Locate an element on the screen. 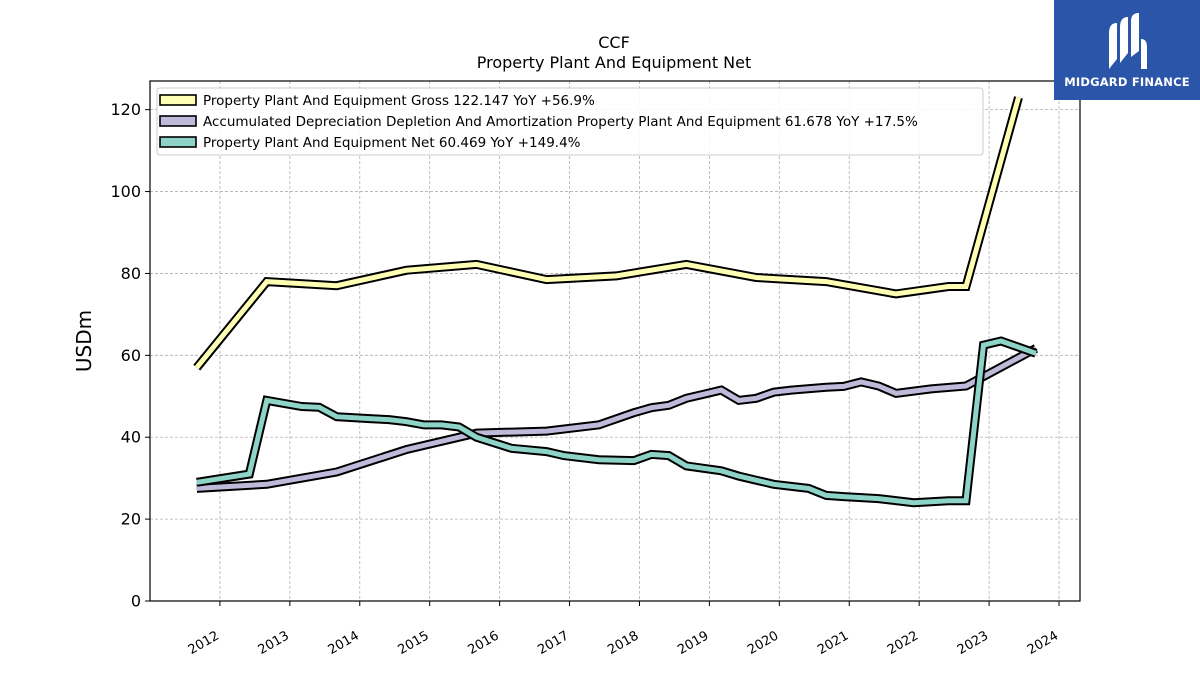  x-tick-label: 2019 is located at coordinates (693, 643).